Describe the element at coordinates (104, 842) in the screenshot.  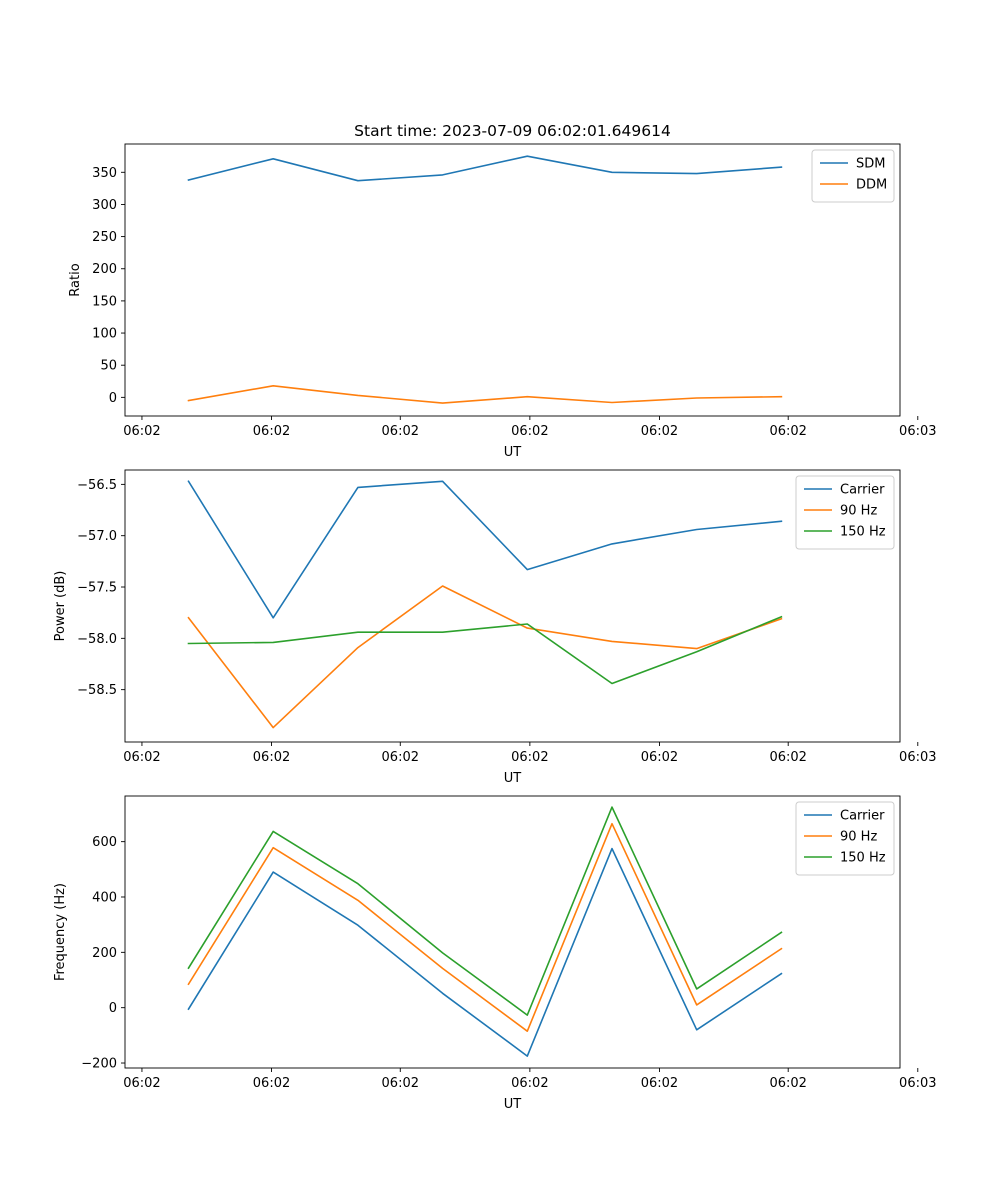
I see `frequency-y-tick-label: 600` at that location.